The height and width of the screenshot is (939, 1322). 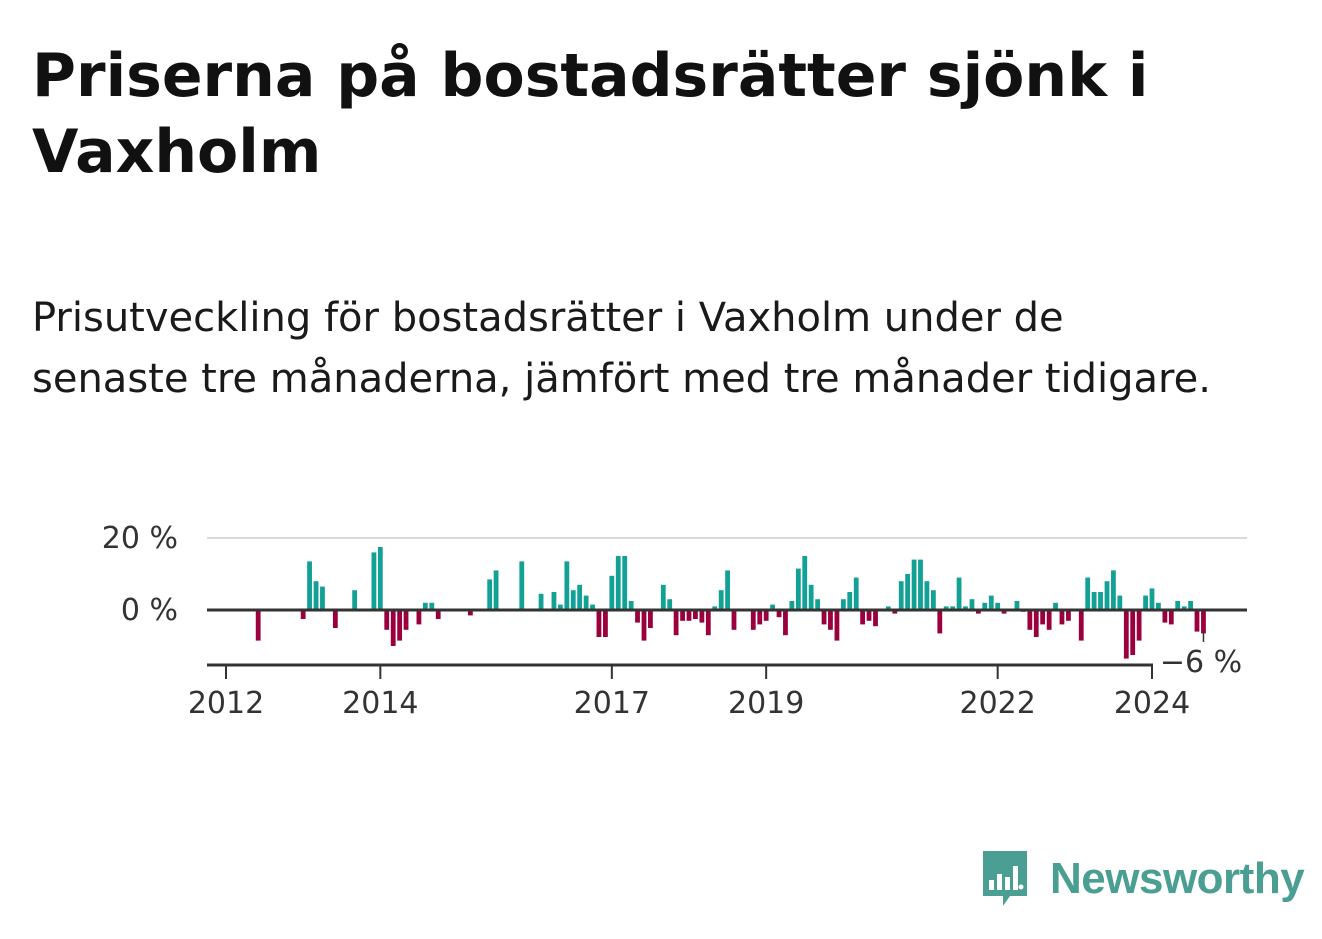 I want to click on brand-name: Newsworthy, so click(x=1177, y=878).